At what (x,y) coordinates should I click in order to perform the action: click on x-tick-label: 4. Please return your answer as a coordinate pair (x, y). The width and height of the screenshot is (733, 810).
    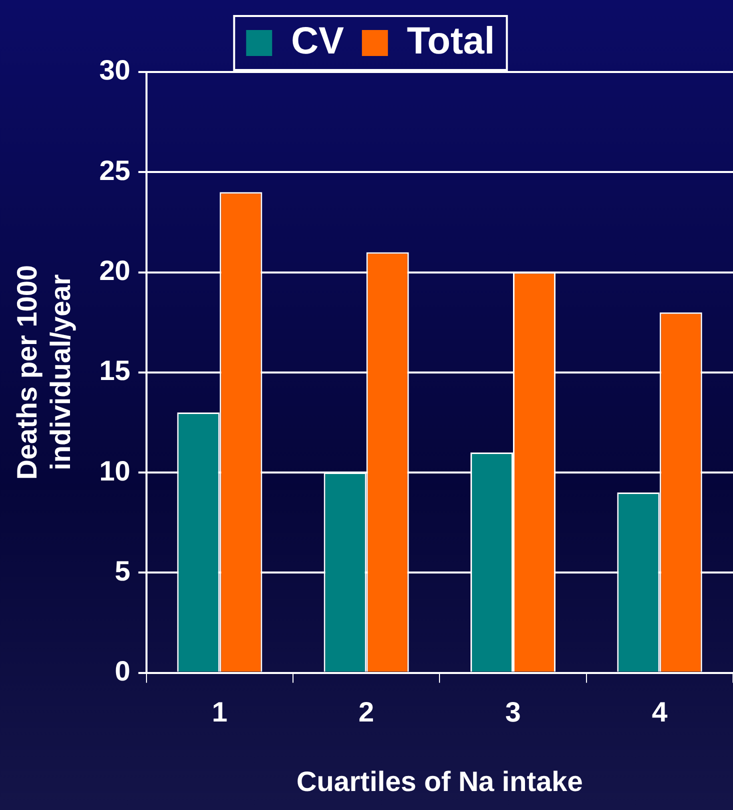
    Looking at the image, I should click on (660, 712).